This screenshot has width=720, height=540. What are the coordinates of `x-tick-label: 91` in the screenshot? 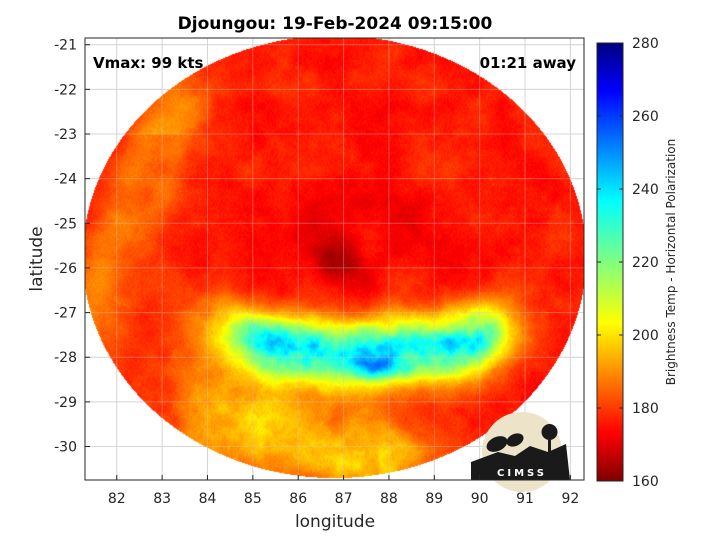 It's located at (525, 499).